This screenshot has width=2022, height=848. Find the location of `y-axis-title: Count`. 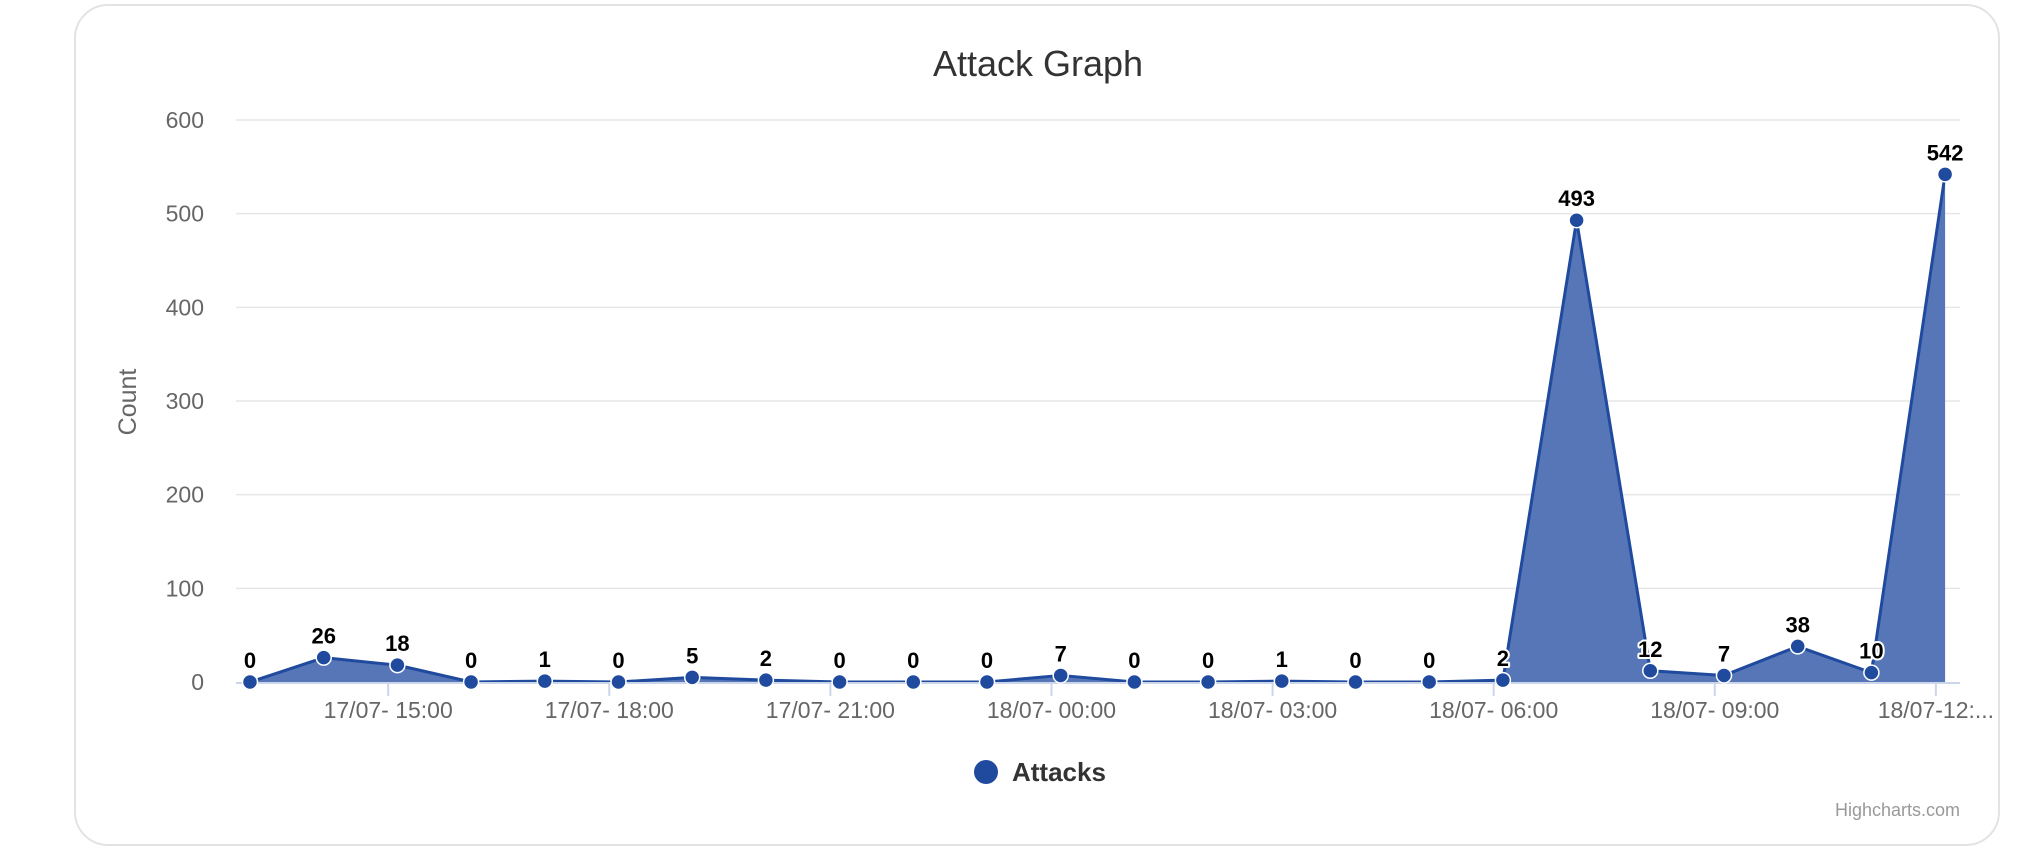

y-axis-title: Count is located at coordinates (128, 402).